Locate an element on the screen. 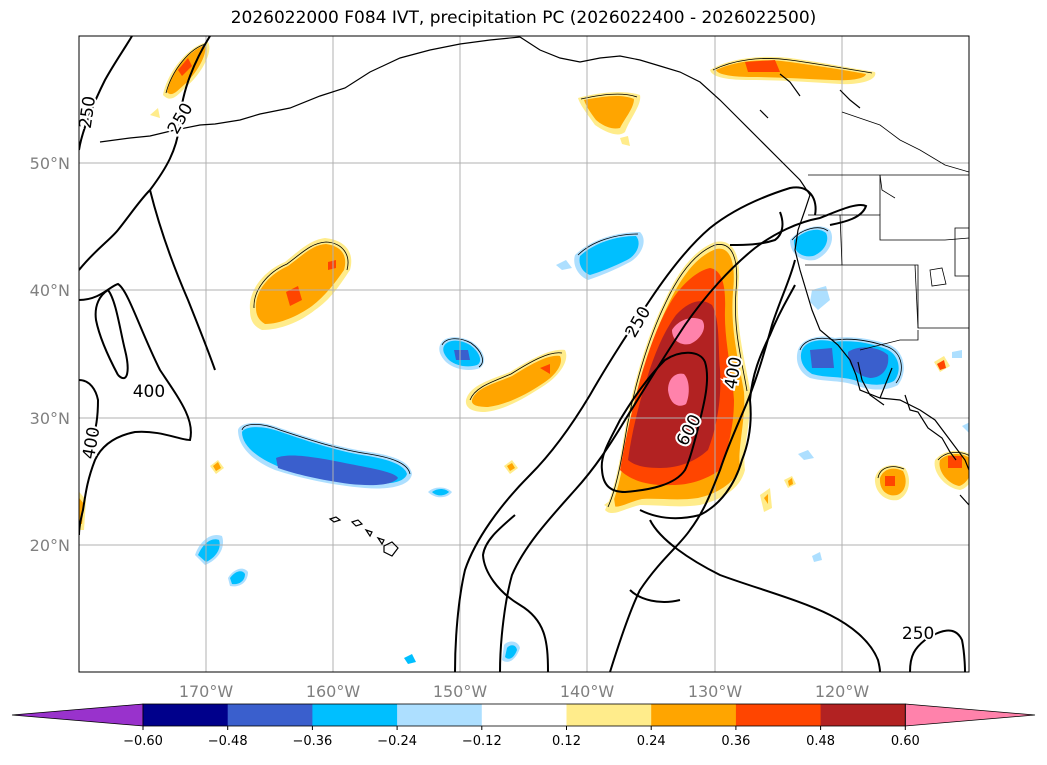 The image size is (1047, 765). lat-label: 40°N is located at coordinates (50, 290).